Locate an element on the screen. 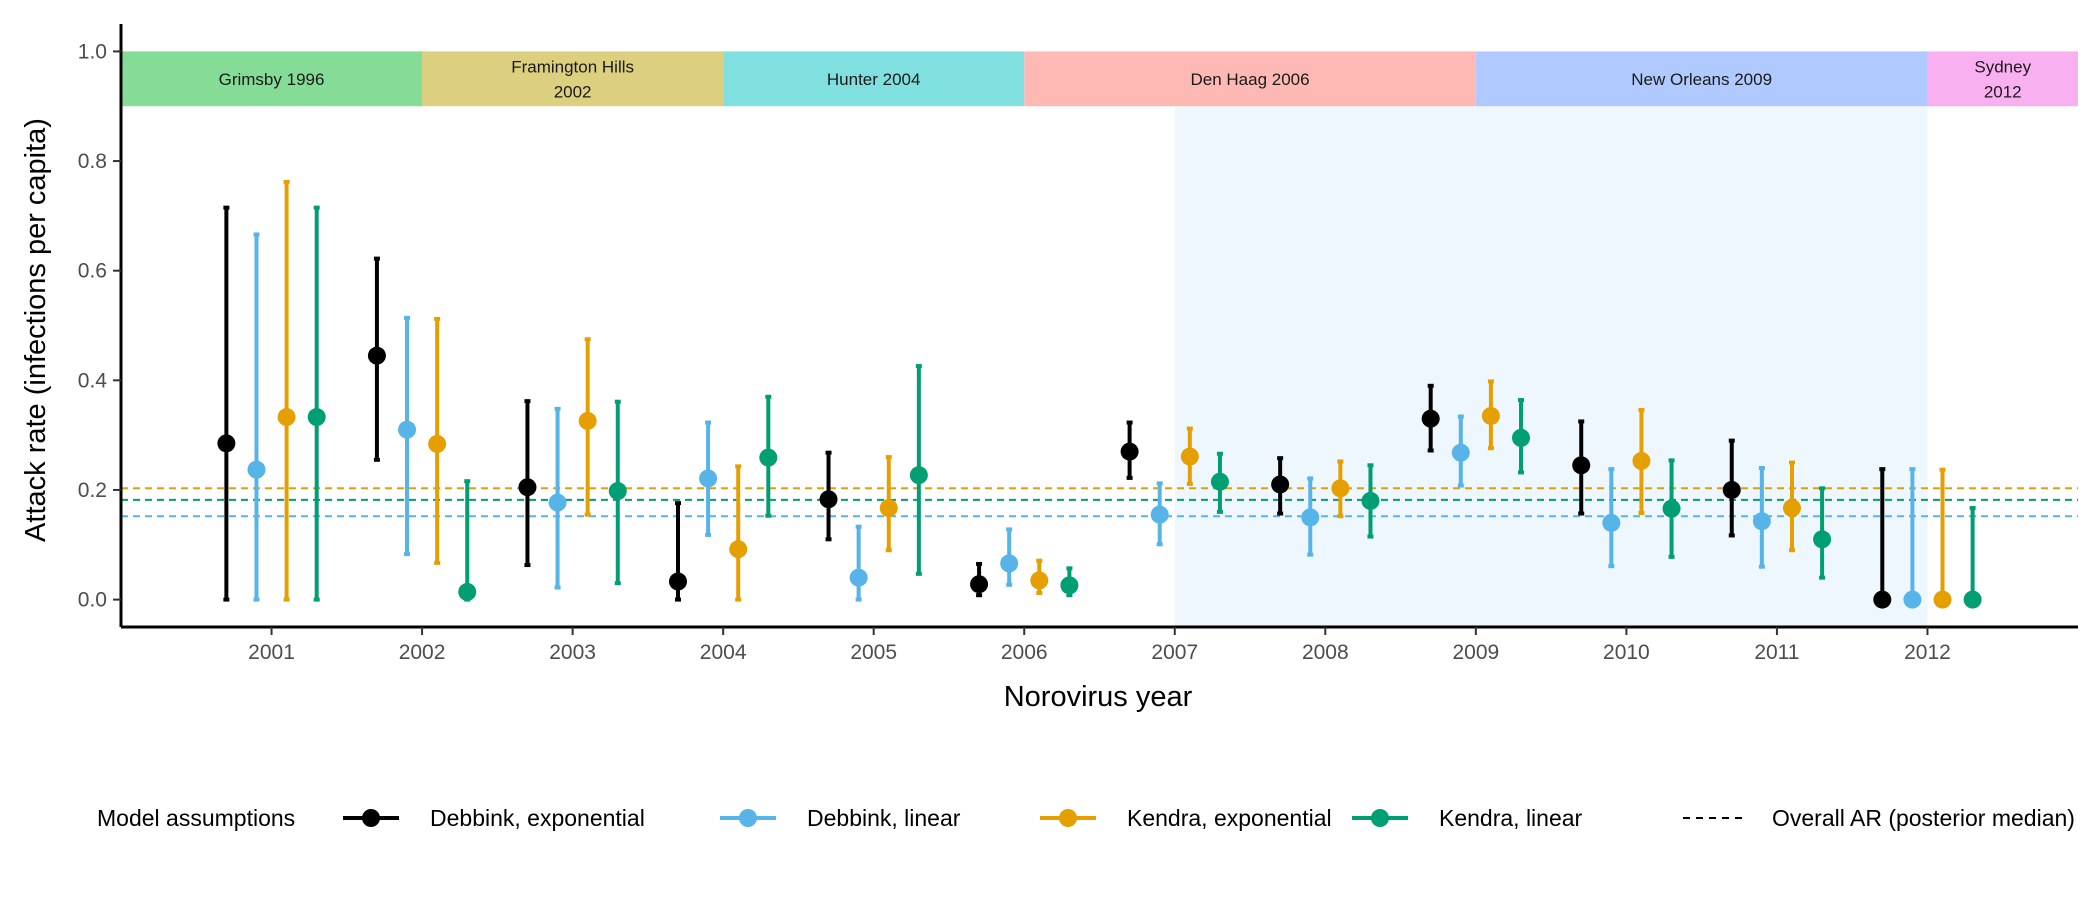  y-tick-label: 1.0 is located at coordinates (92, 51).